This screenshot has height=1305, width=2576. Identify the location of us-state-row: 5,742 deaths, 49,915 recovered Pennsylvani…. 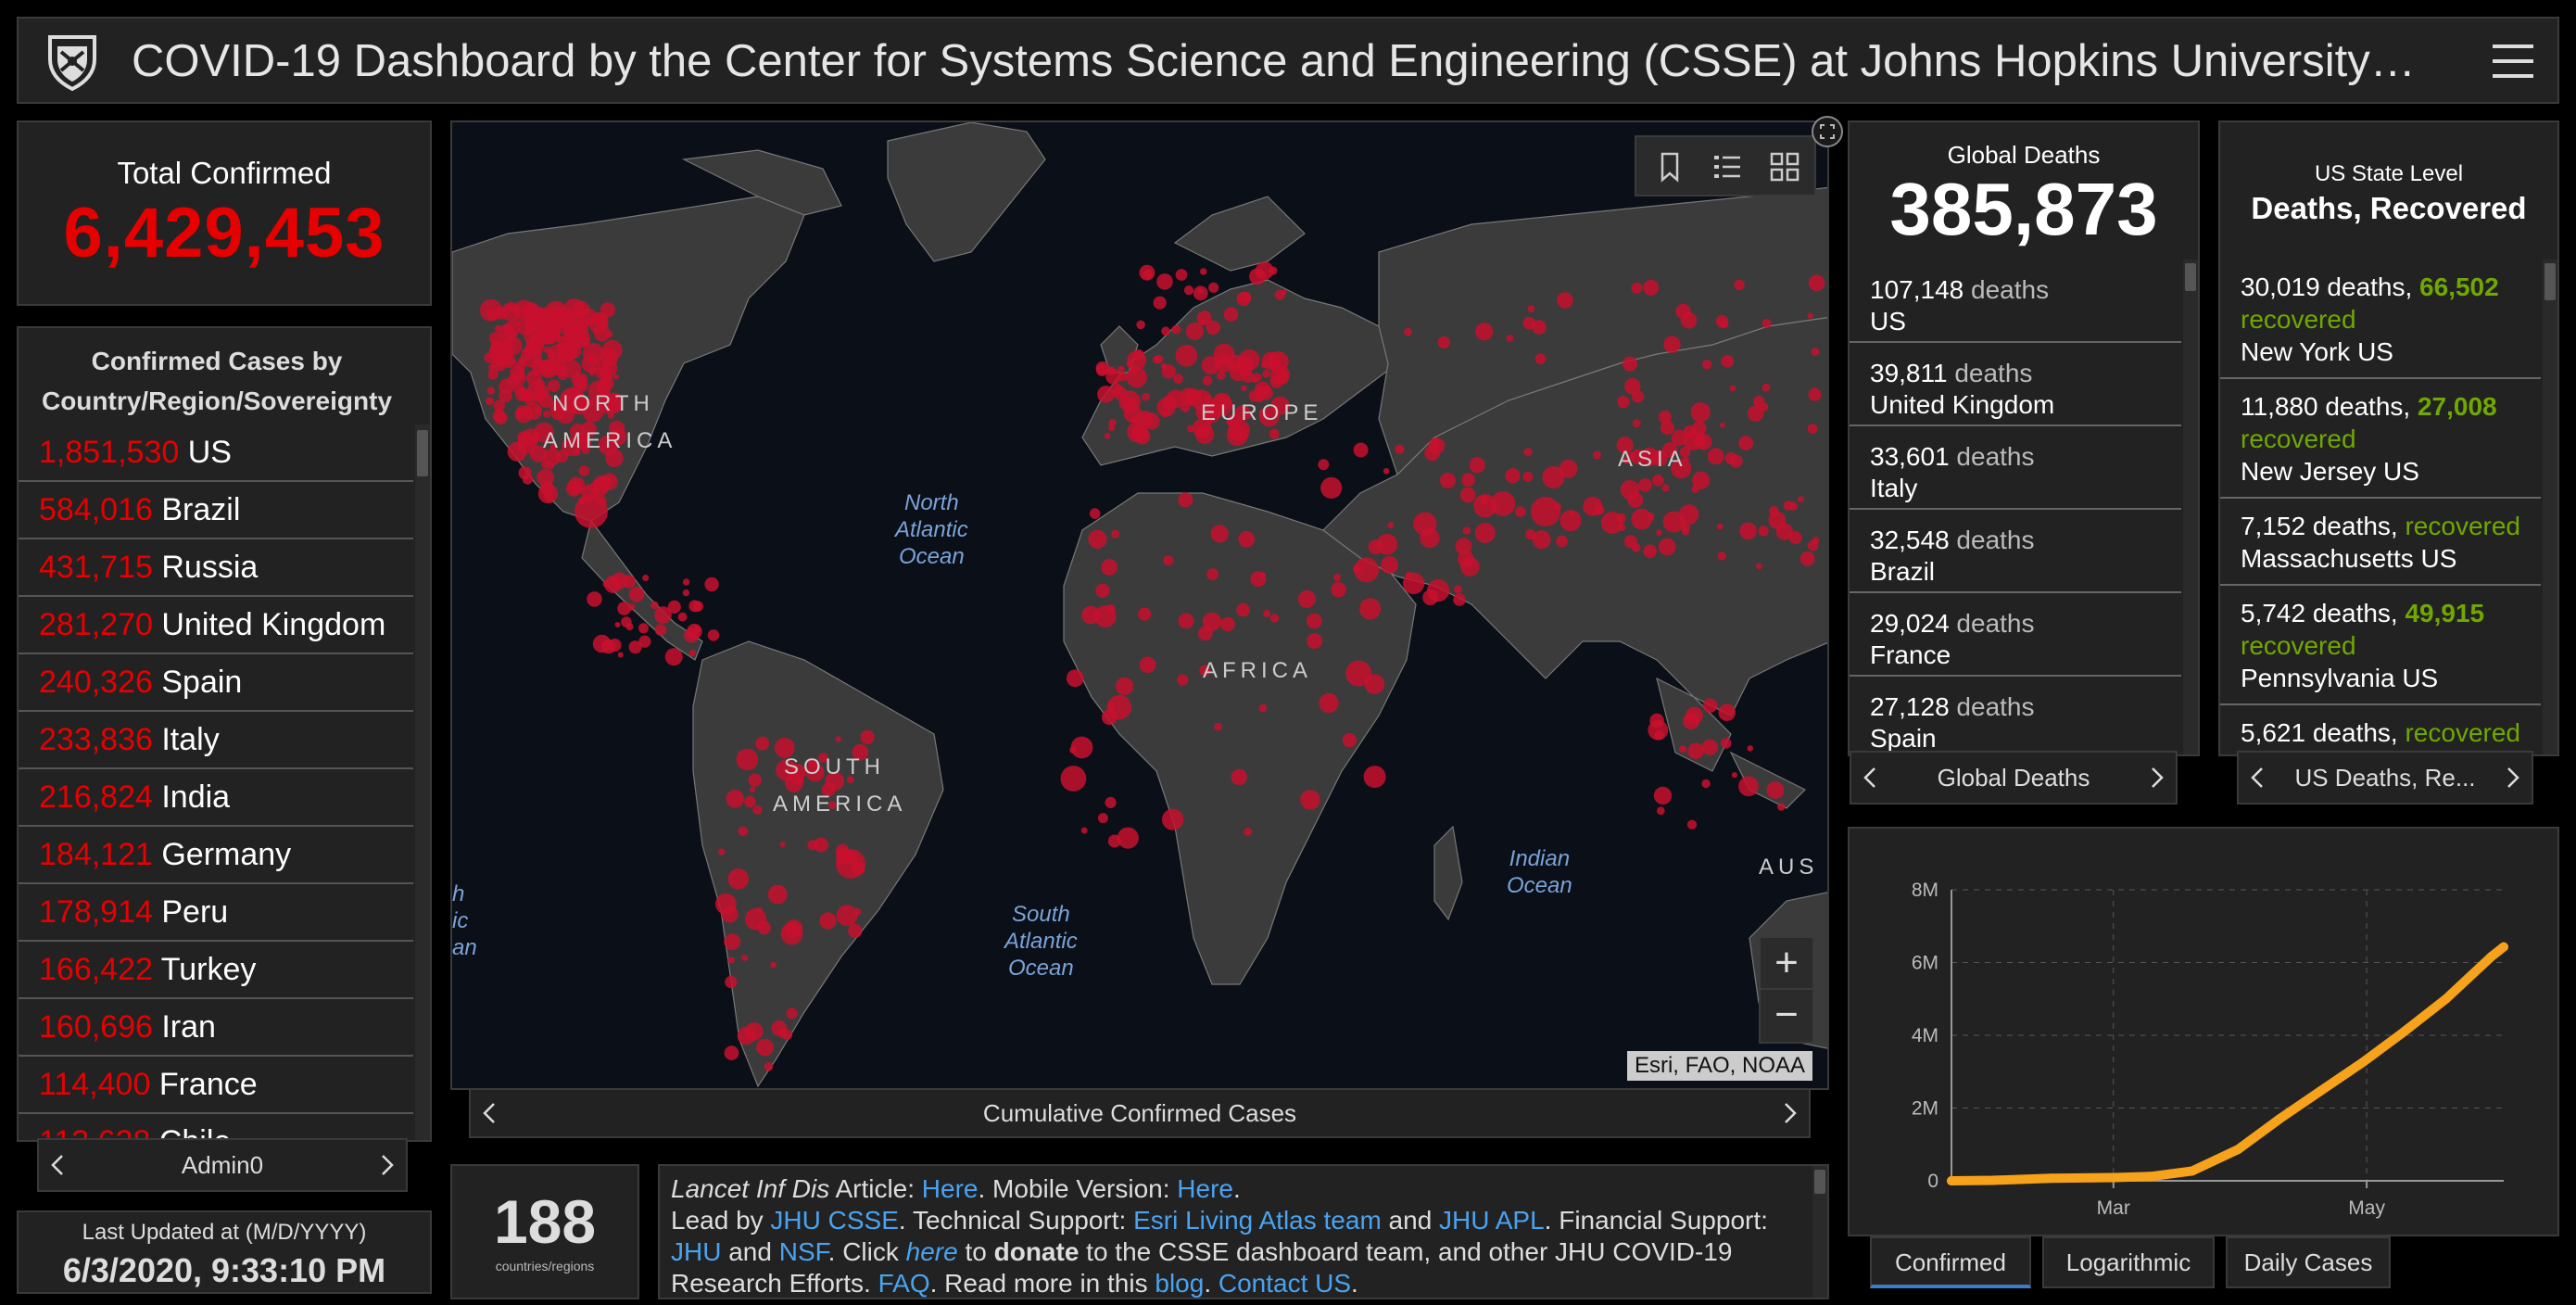
(2380, 645).